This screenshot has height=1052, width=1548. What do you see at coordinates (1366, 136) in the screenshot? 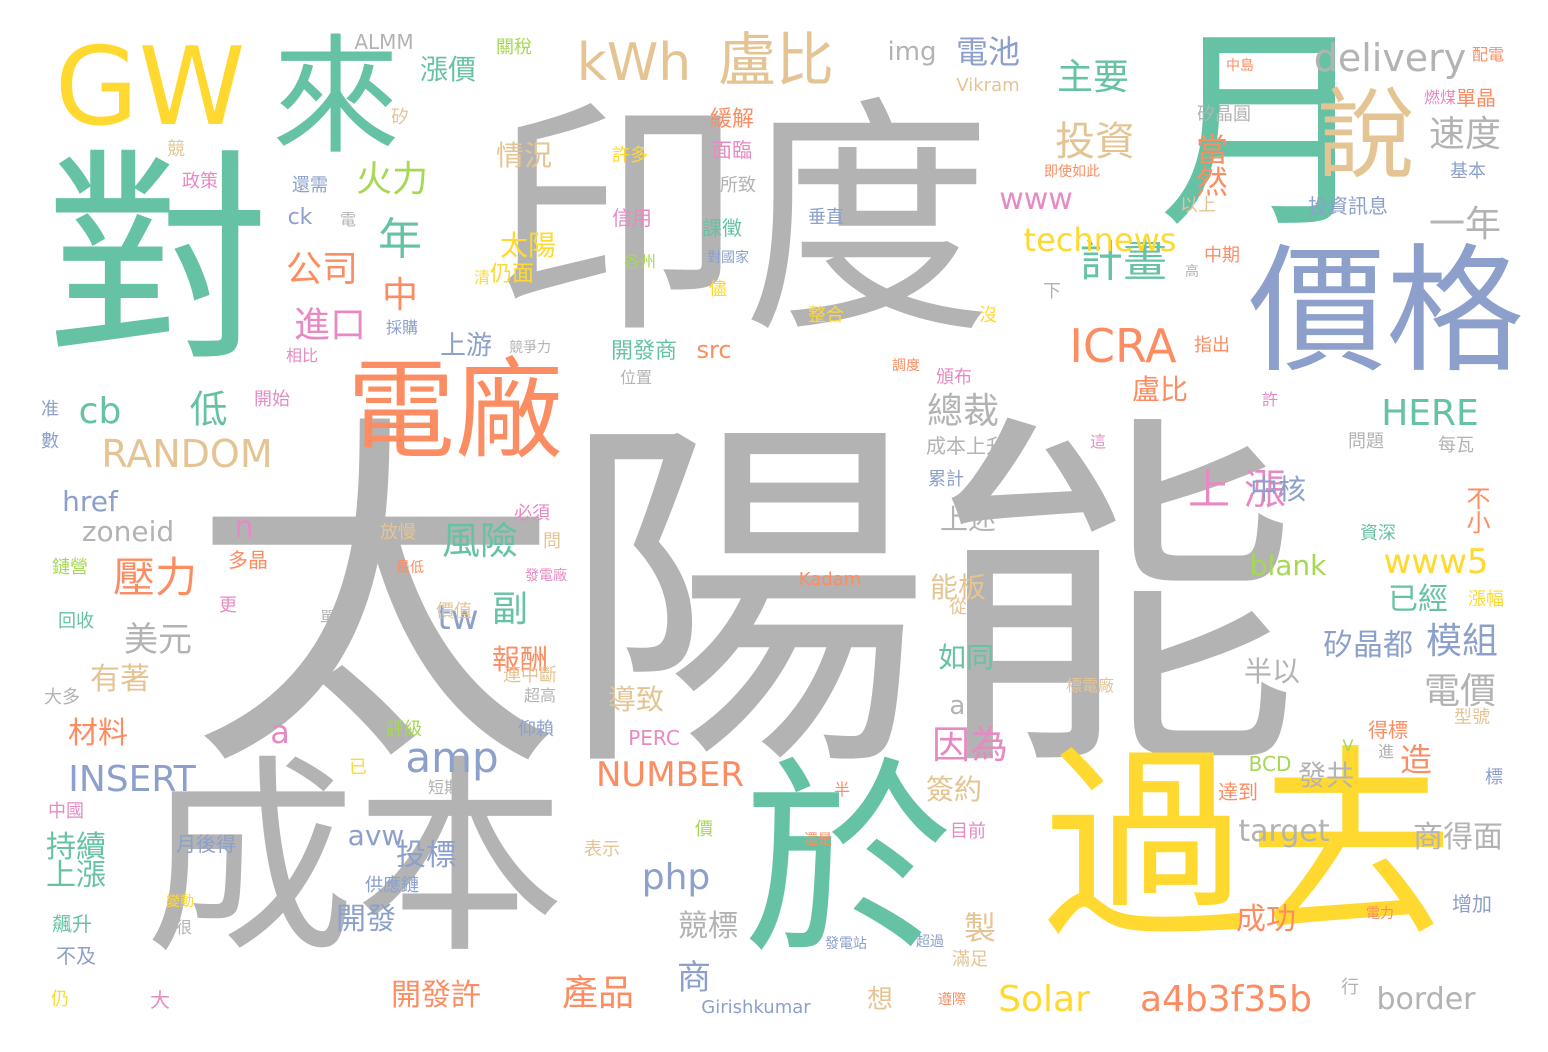
I see `word: 說` at bounding box center [1366, 136].